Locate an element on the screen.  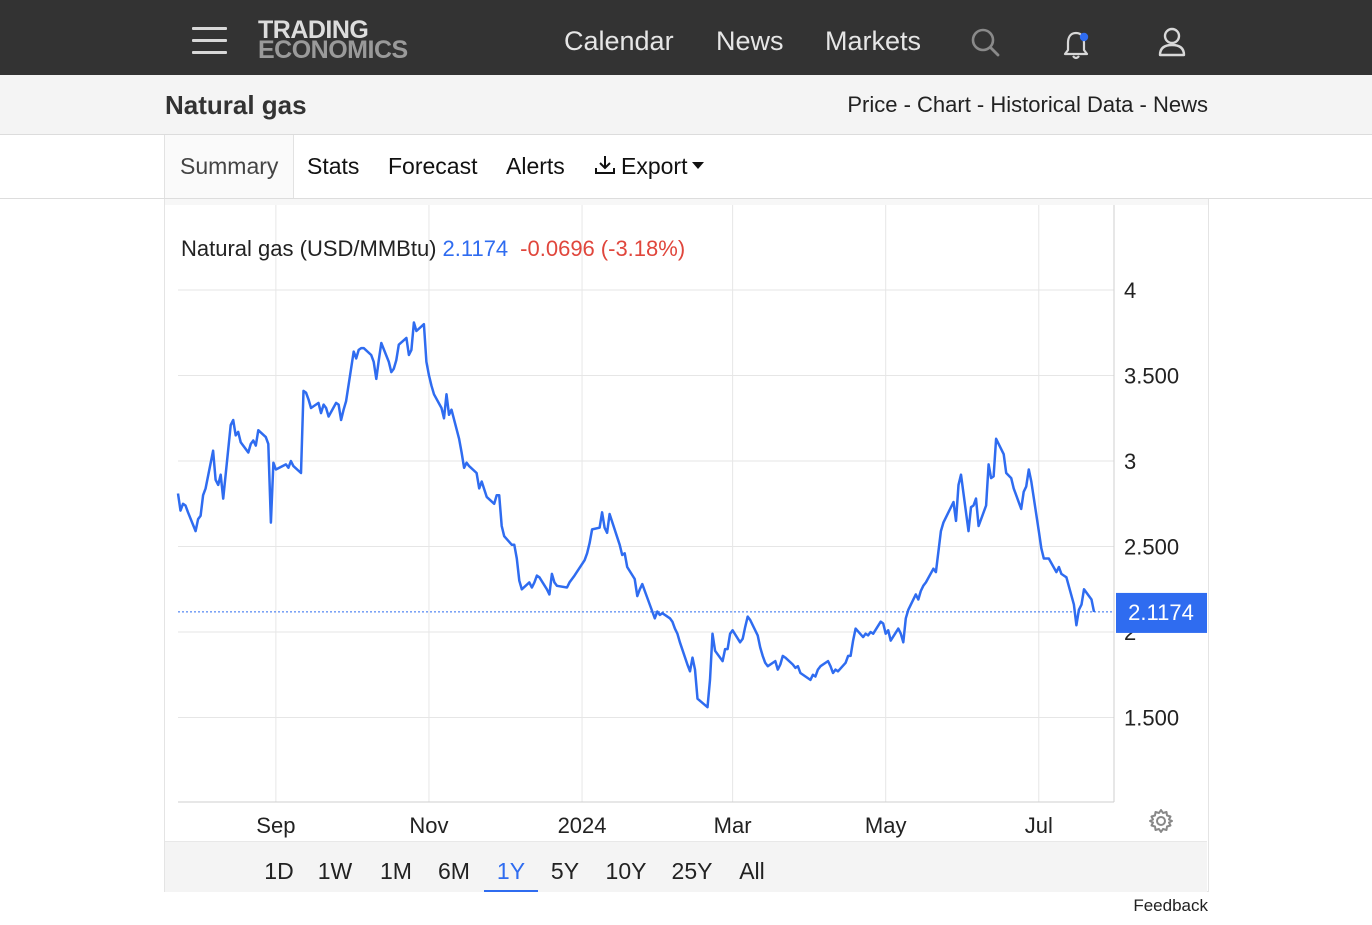
tab-summary: Summary is located at coordinates (229, 166).